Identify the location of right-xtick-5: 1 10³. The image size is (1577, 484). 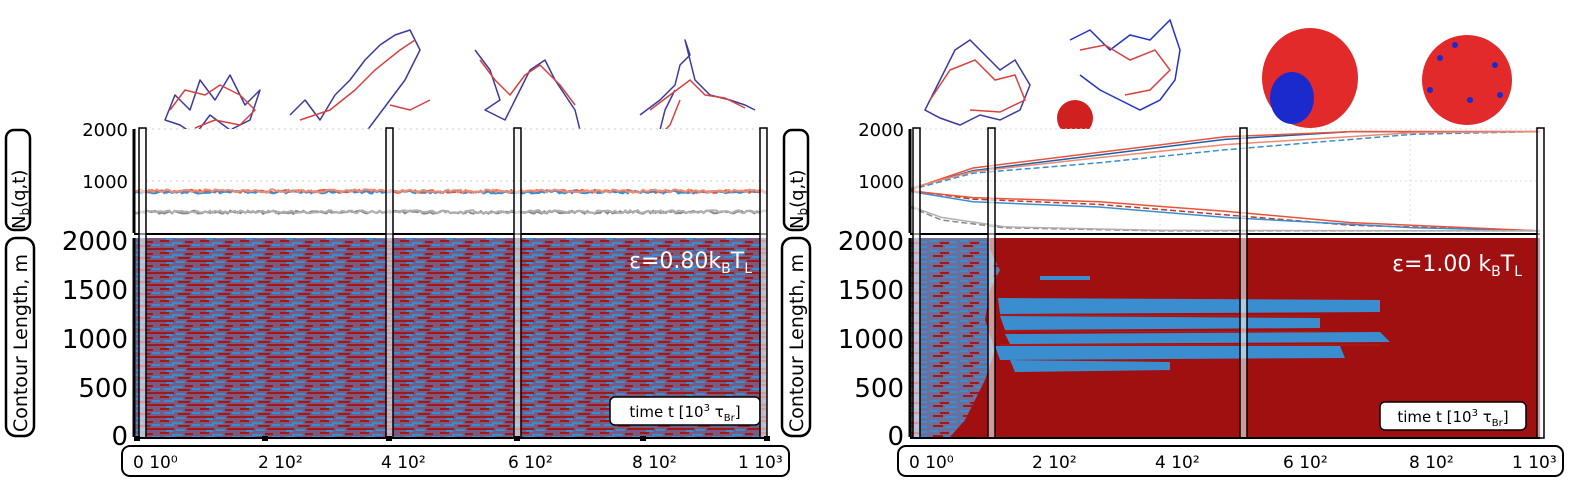
(1534, 463).